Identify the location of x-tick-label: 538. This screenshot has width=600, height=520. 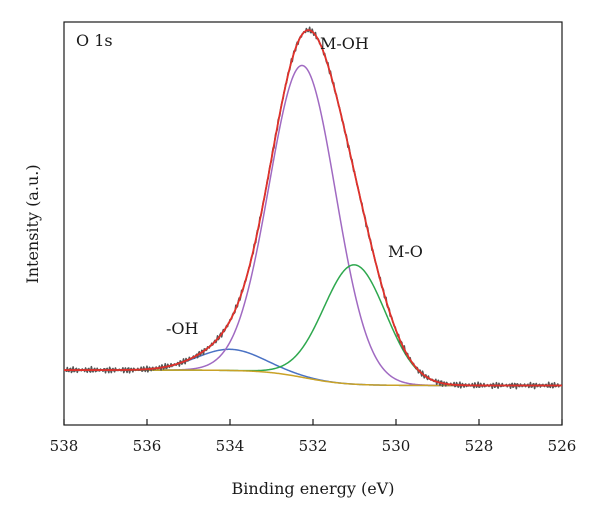
(64, 446).